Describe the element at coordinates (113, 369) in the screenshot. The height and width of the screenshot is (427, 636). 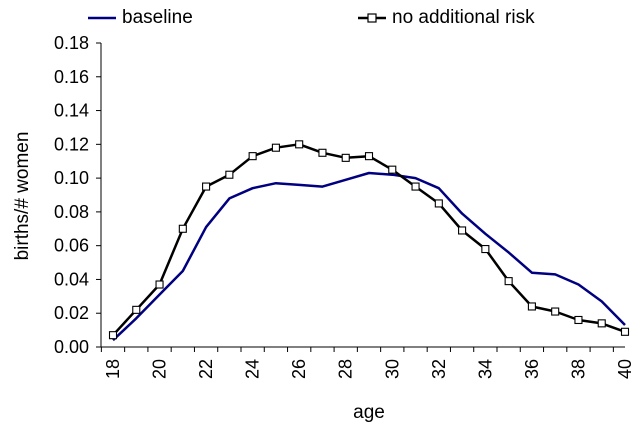
I see `x-tick-label: 18` at that location.